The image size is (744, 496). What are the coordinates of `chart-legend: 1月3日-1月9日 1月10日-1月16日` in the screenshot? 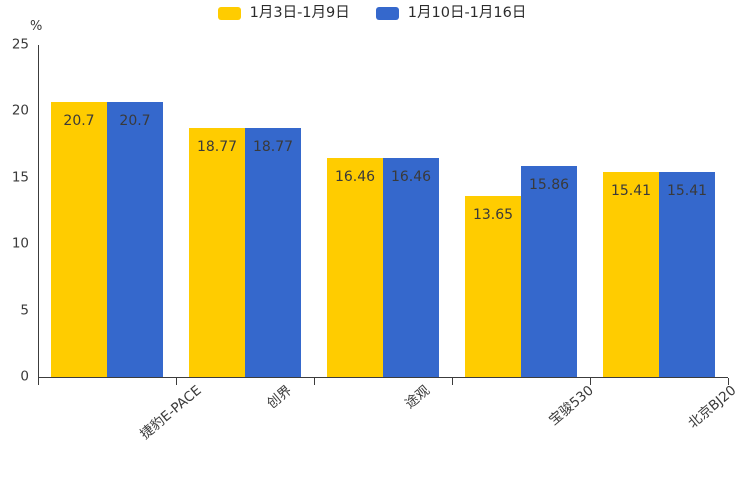 It's located at (372, 13).